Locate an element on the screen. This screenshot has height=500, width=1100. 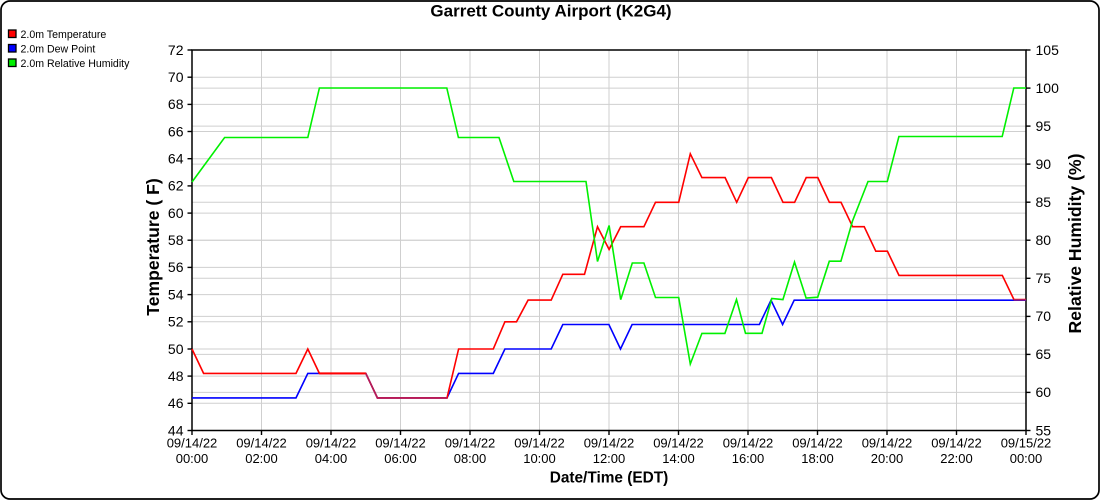
svg-text: 08:00 is located at coordinates (470, 458).